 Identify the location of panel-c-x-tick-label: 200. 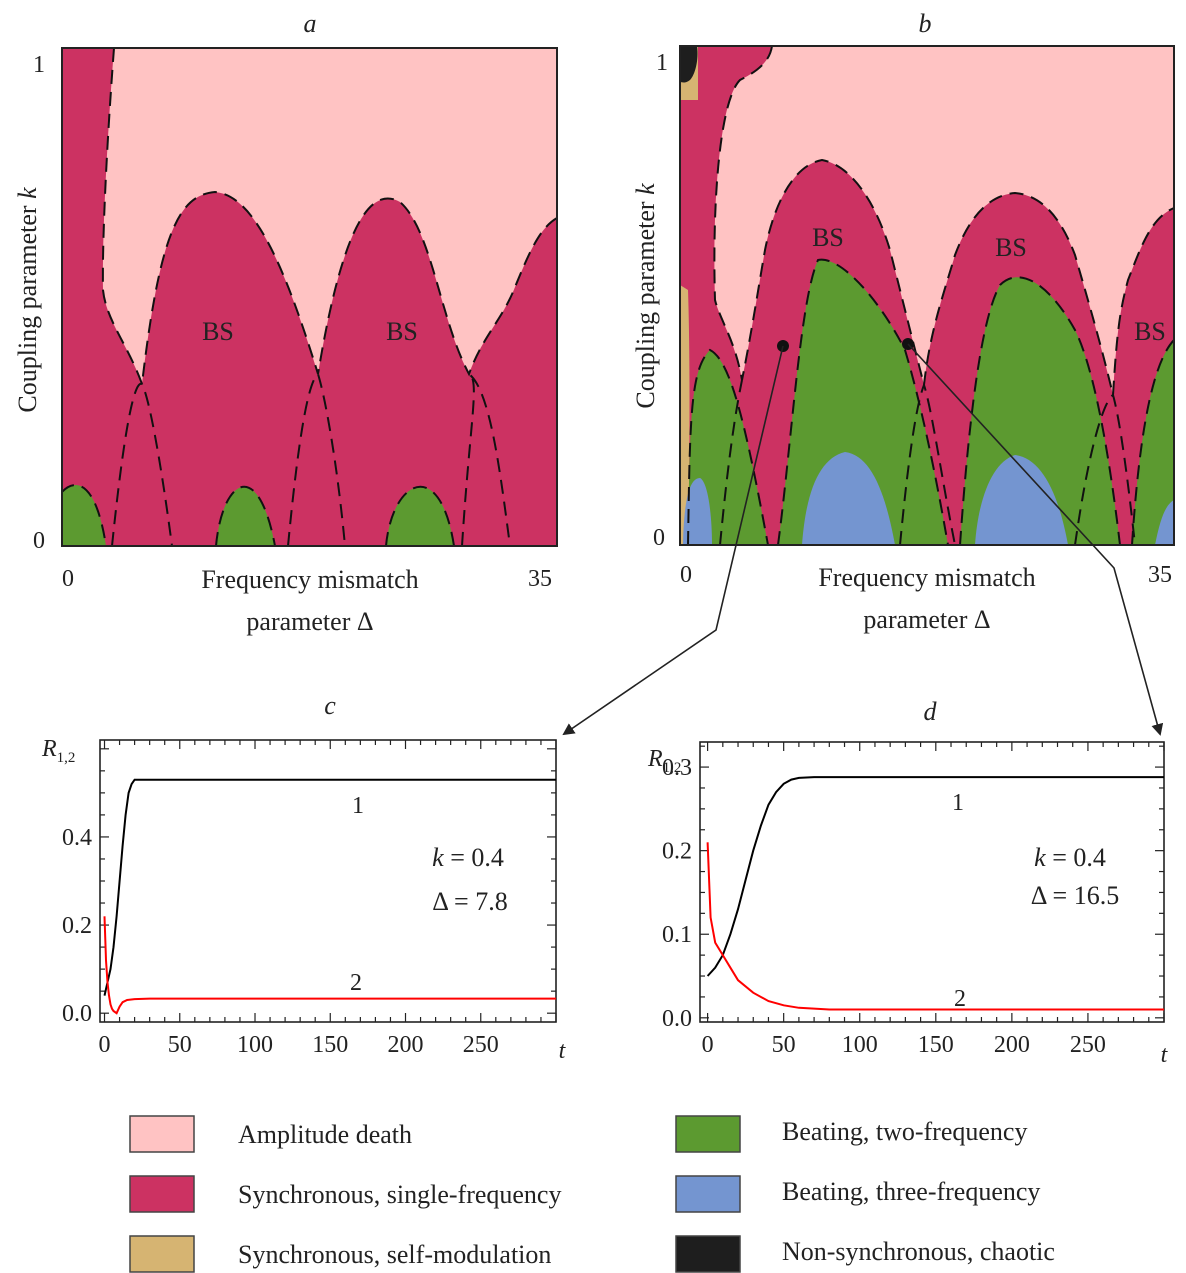
(406, 1045).